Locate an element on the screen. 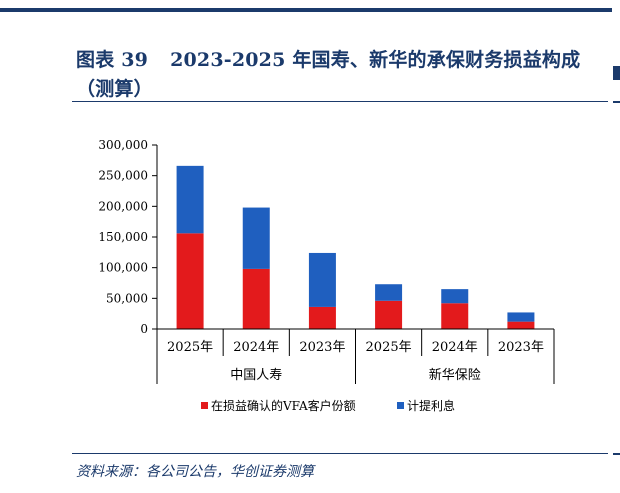 Image resolution: width=620 pixels, height=493 pixels. chart-legend: 在损益确认的VFA客户份额 计提利息 is located at coordinates (328, 405).